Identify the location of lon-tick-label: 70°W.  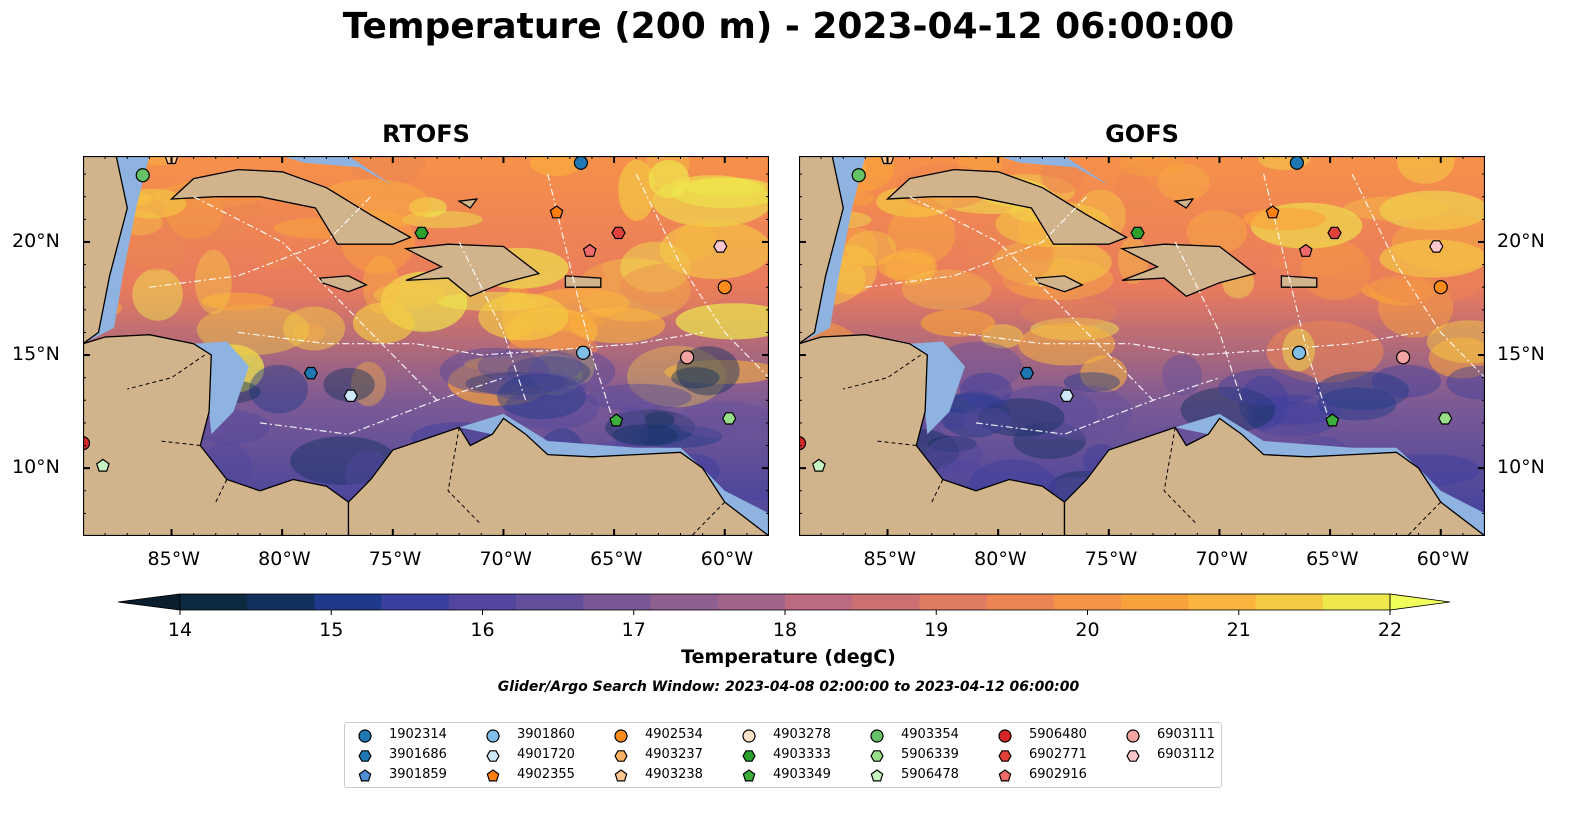
(1221, 559).